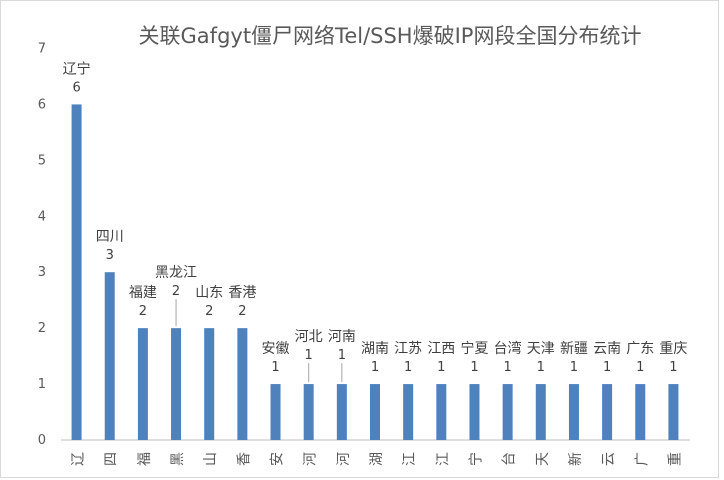 The width and height of the screenshot is (724, 480). What do you see at coordinates (642, 459) in the screenshot?
I see `x-tick-label: 广` at bounding box center [642, 459].